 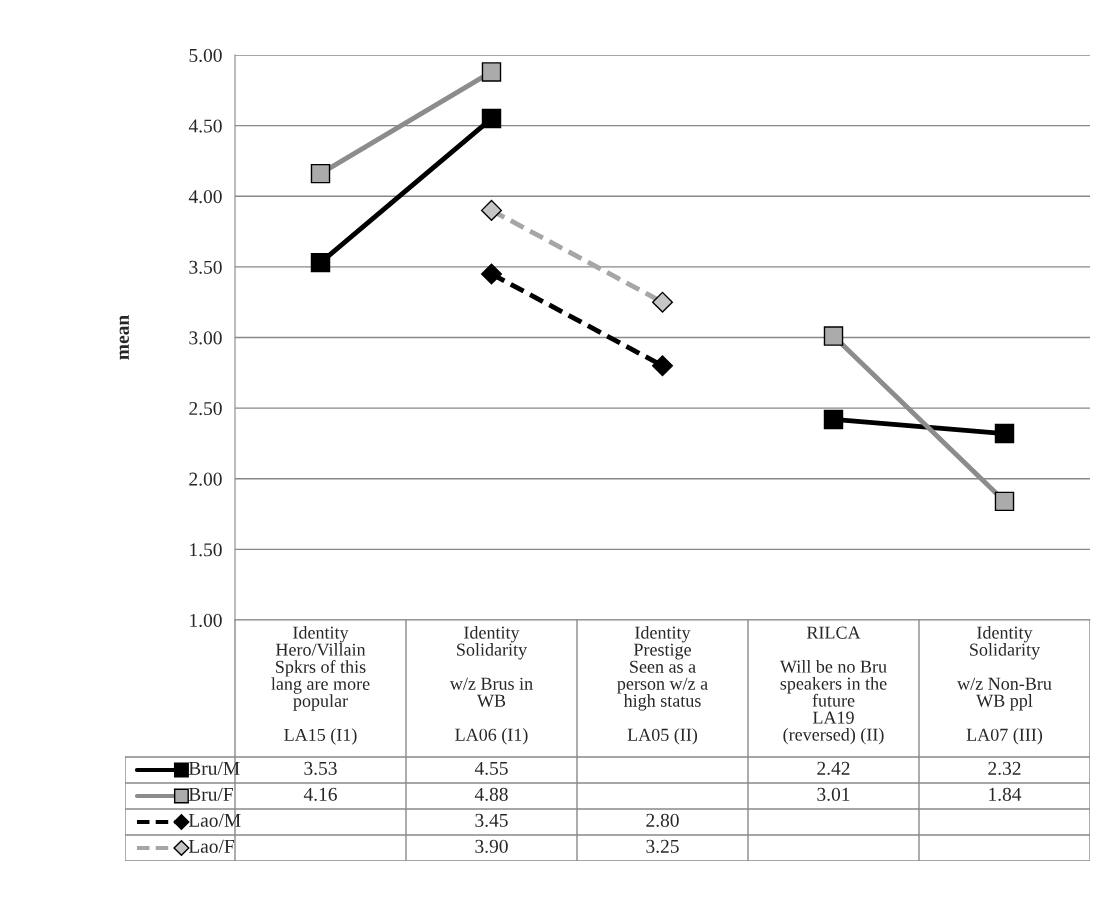 What do you see at coordinates (205, 338) in the screenshot?
I see `y-tick-label: 3.00` at bounding box center [205, 338].